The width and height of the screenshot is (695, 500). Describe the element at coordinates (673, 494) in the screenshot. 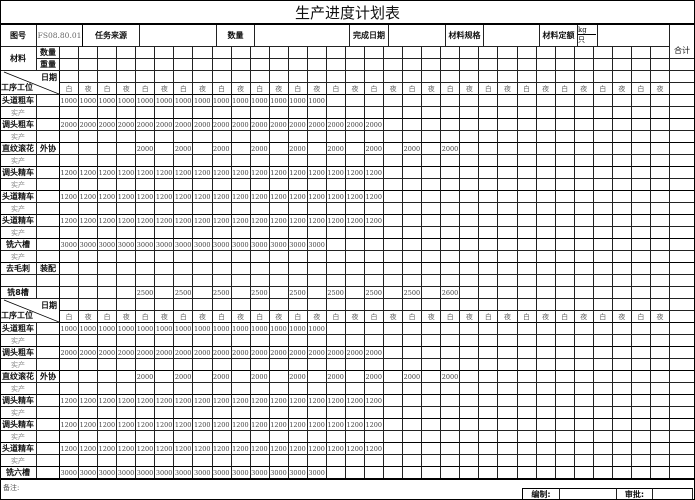

I see `approved-by-field` at that location.